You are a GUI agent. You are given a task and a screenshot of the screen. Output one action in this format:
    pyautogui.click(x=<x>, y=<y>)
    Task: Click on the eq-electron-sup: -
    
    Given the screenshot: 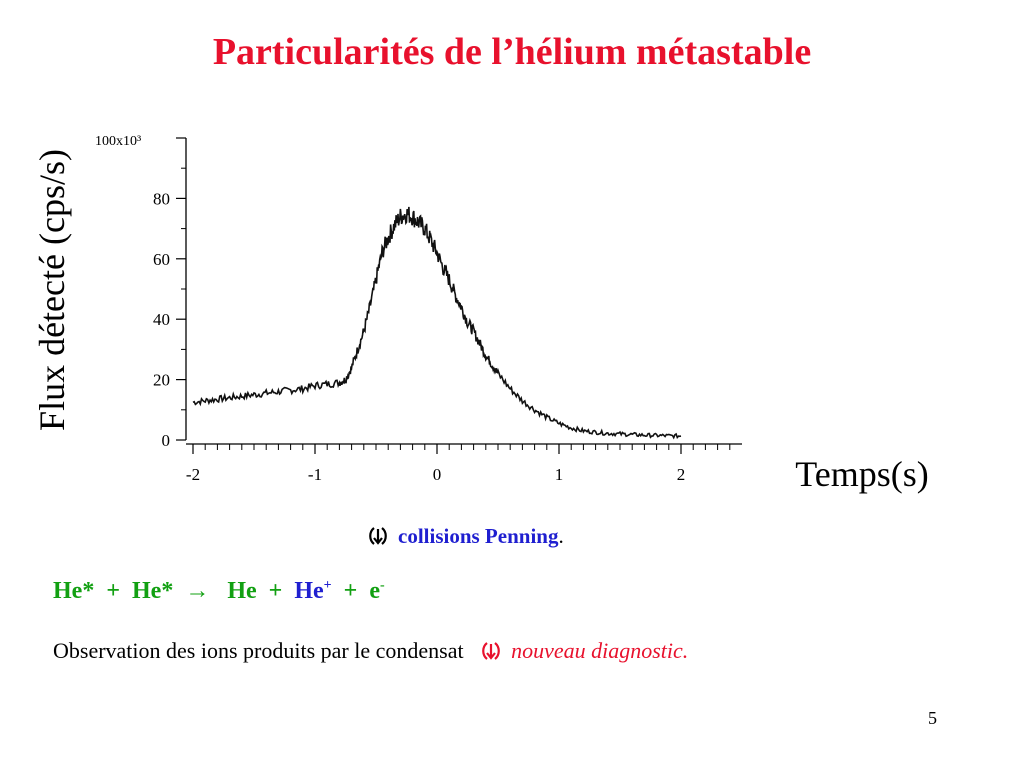 What is the action you would take?
    pyautogui.click(x=382, y=585)
    